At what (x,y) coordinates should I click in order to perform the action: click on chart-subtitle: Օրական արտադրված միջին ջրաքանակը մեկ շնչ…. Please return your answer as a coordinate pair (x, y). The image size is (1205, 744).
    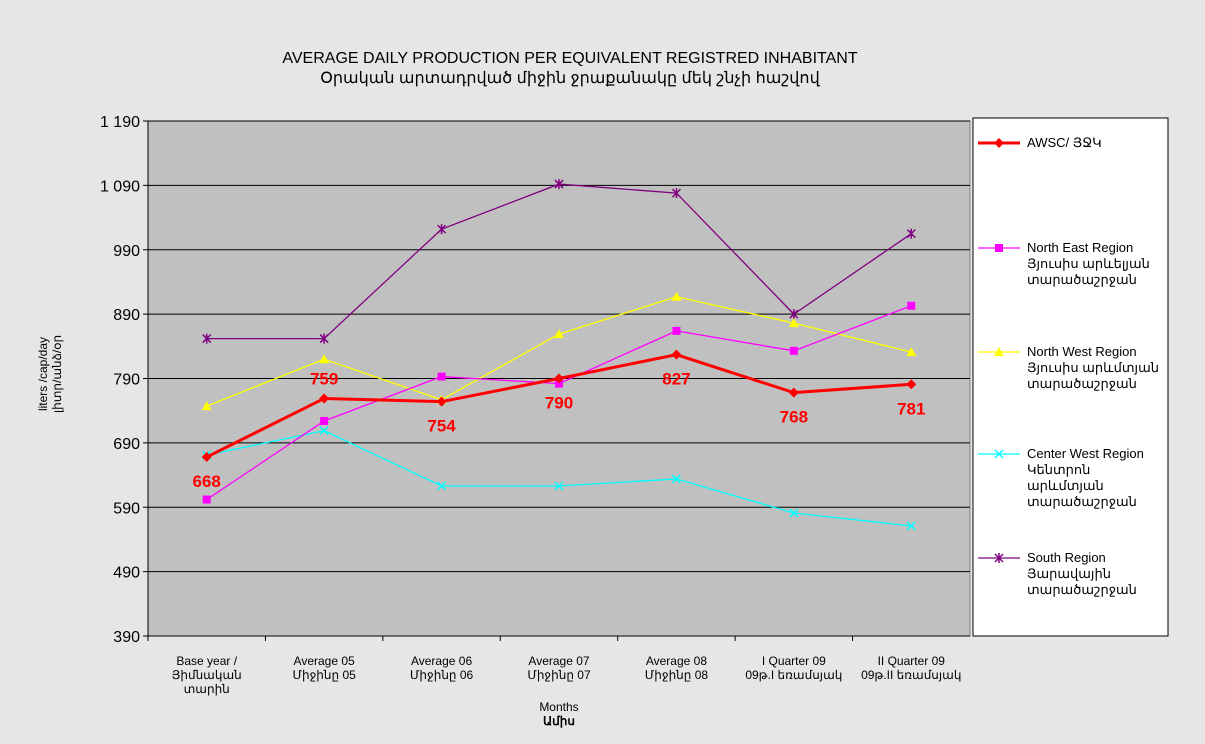
    Looking at the image, I should click on (570, 78).